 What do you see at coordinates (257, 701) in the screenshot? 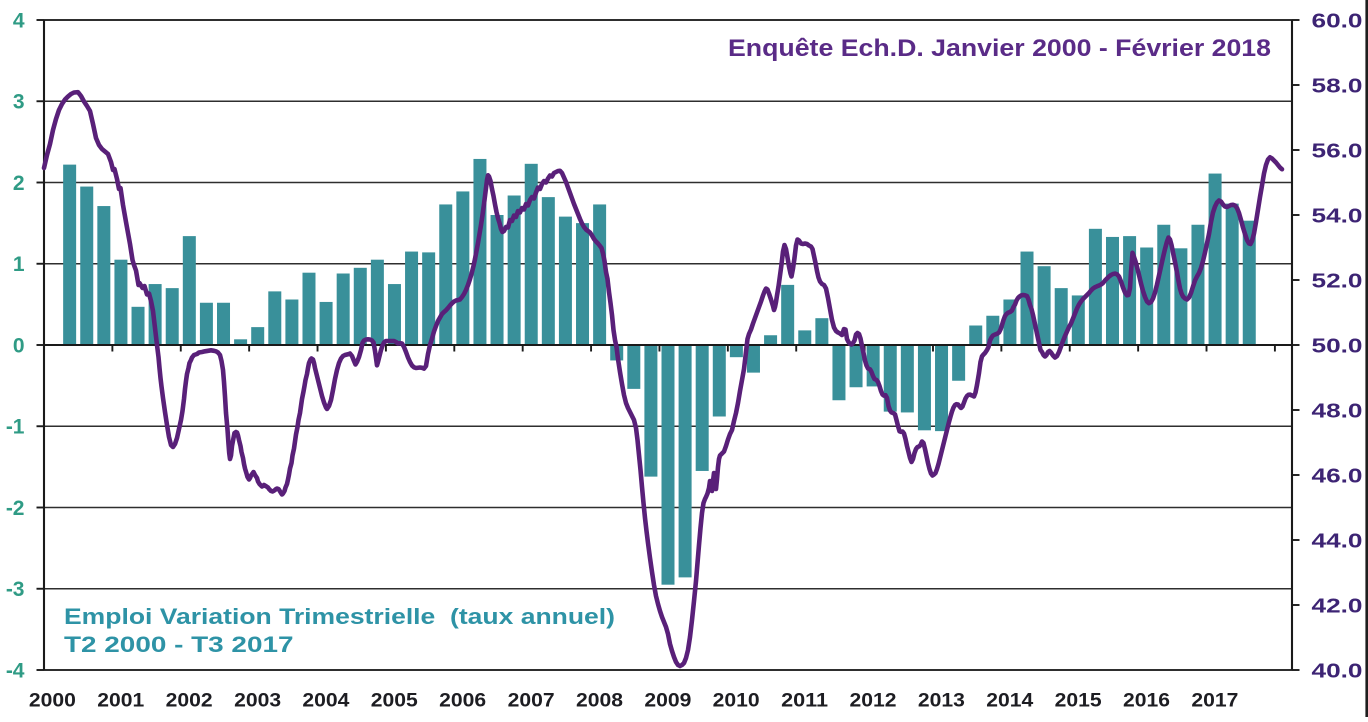
I see `svg-text: 2003` at bounding box center [257, 701].